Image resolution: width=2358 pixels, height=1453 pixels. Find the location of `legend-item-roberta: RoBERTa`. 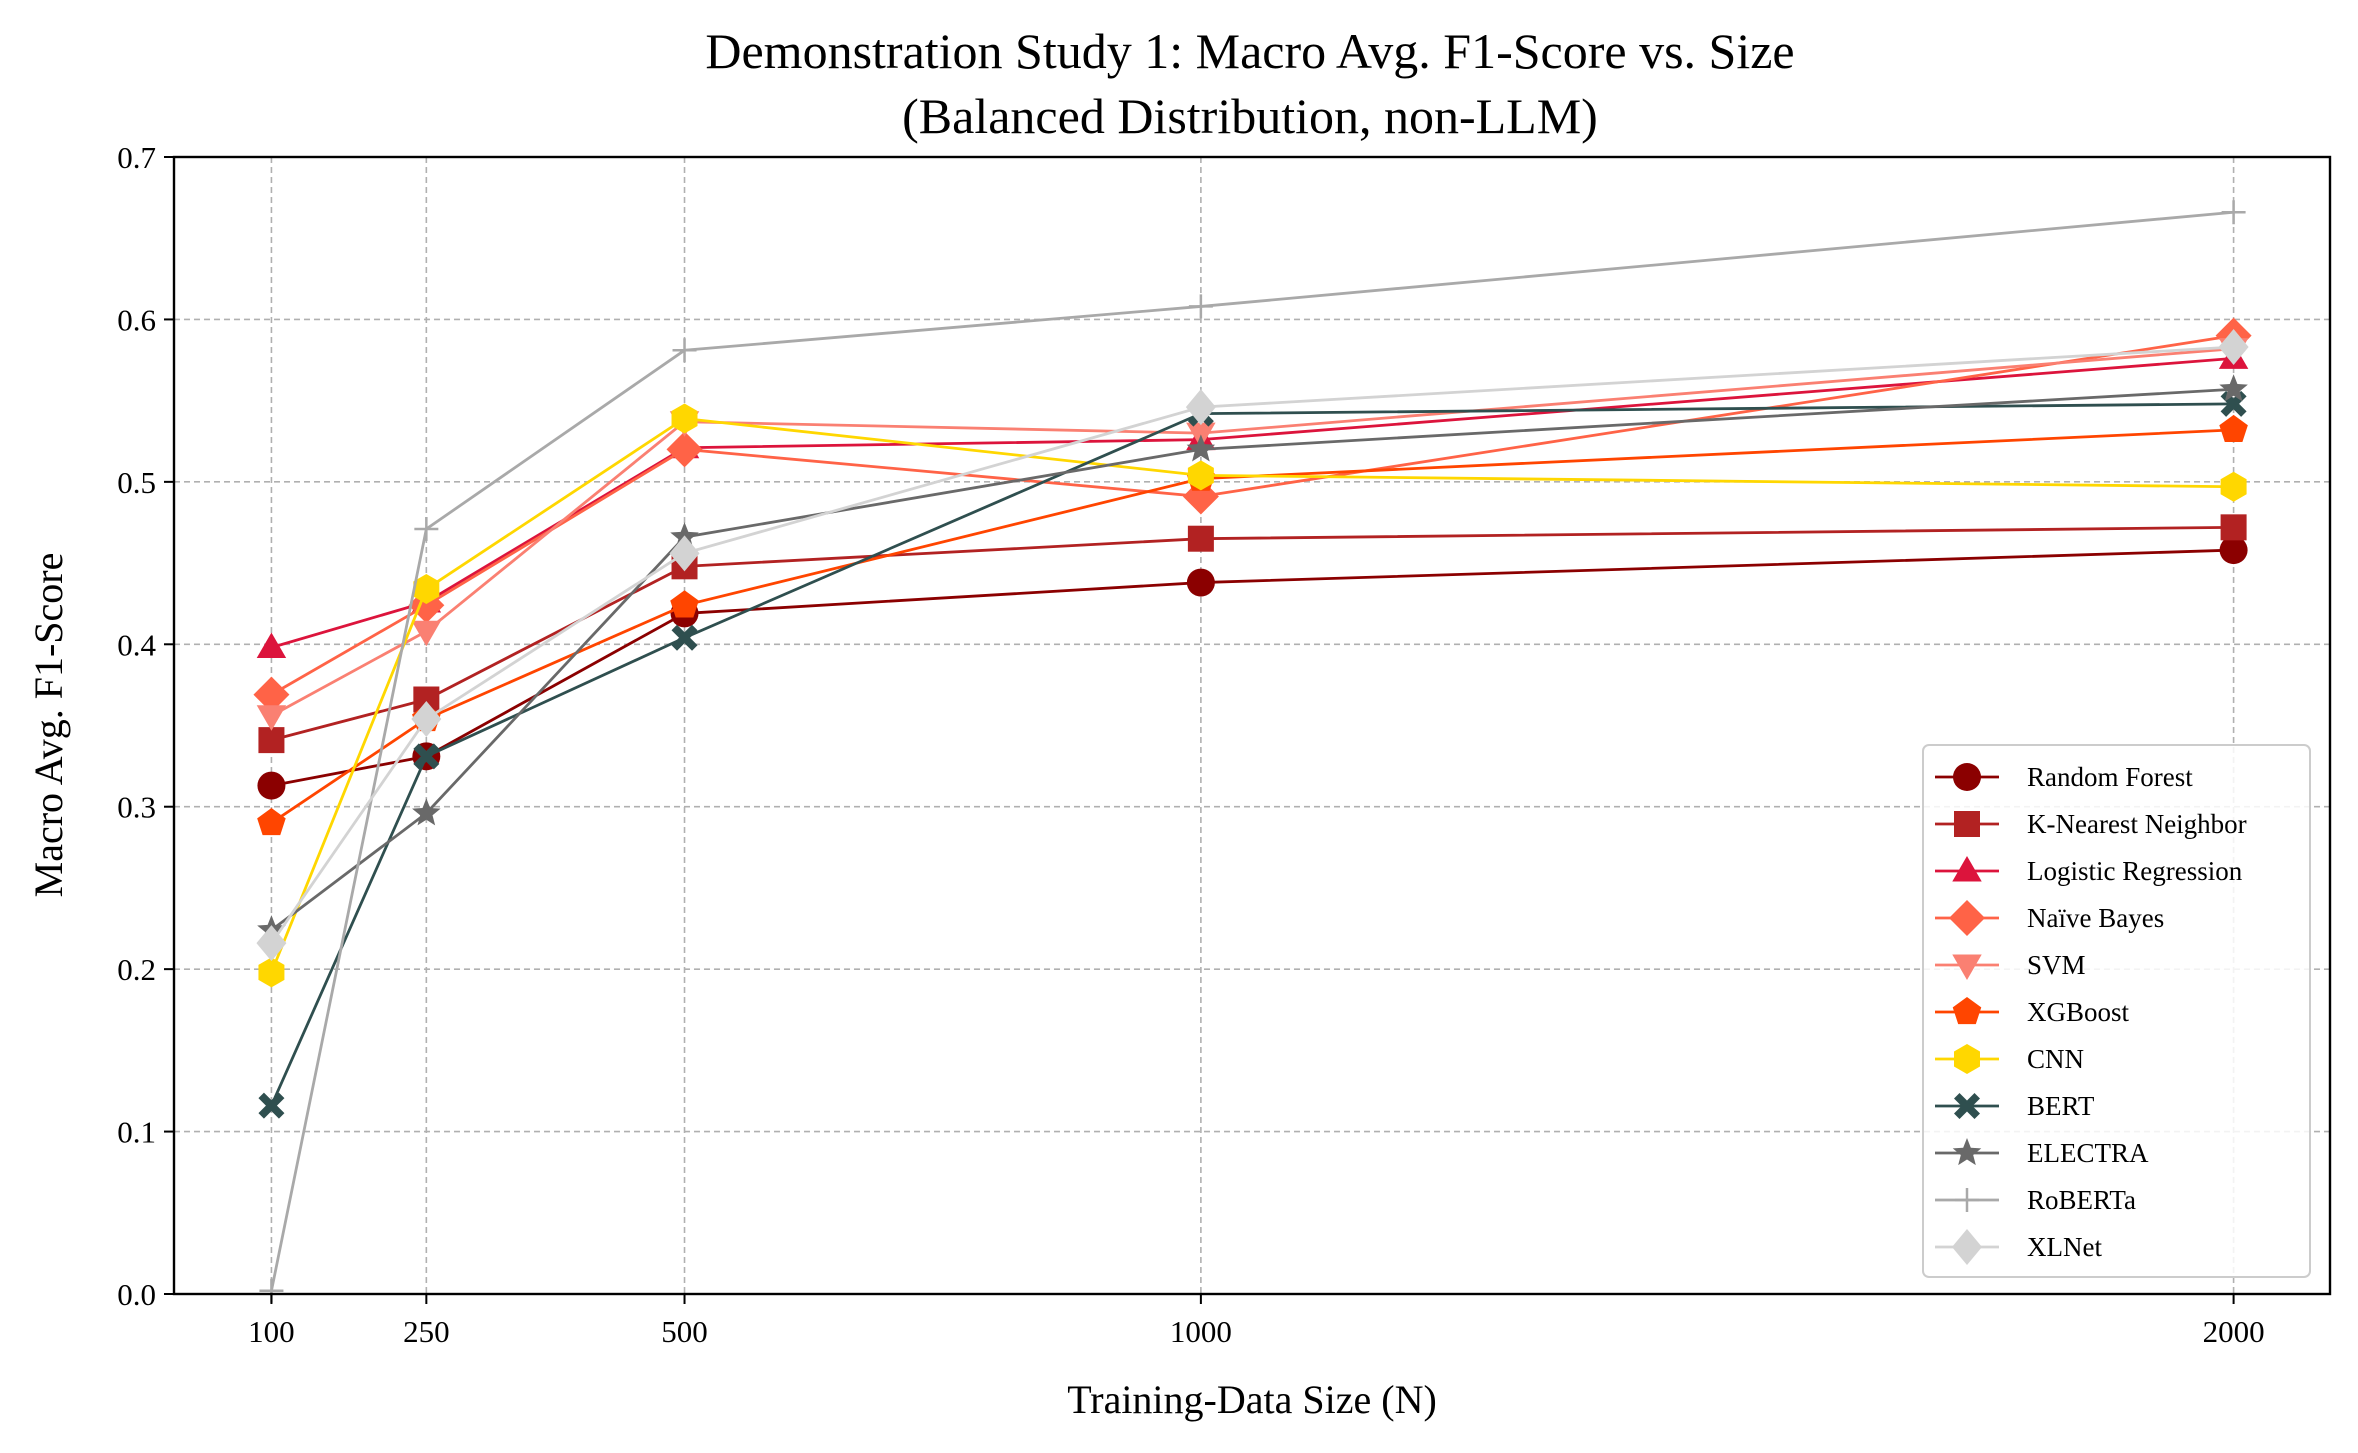

legend-item-roberta: RoBERTa is located at coordinates (2035, 1200).